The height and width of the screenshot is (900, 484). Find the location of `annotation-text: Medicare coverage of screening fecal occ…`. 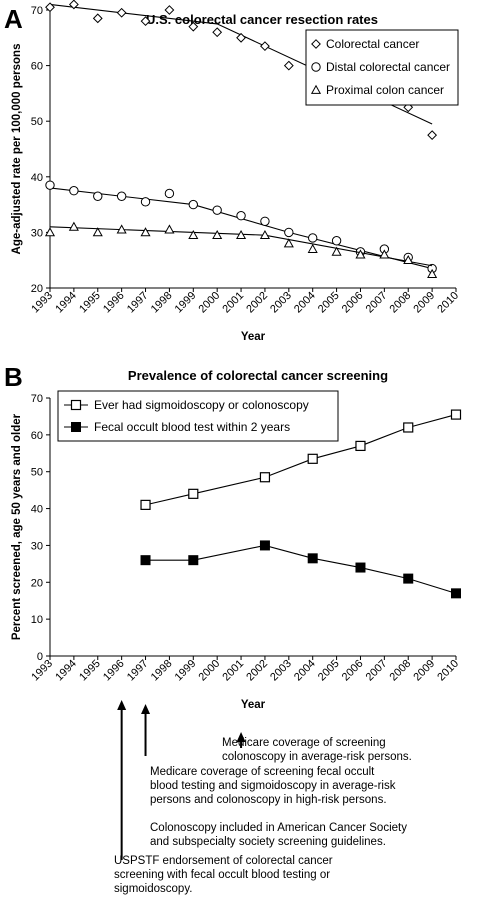

annotation-text: Medicare coverage of screening fecal occ… is located at coordinates (262, 772).